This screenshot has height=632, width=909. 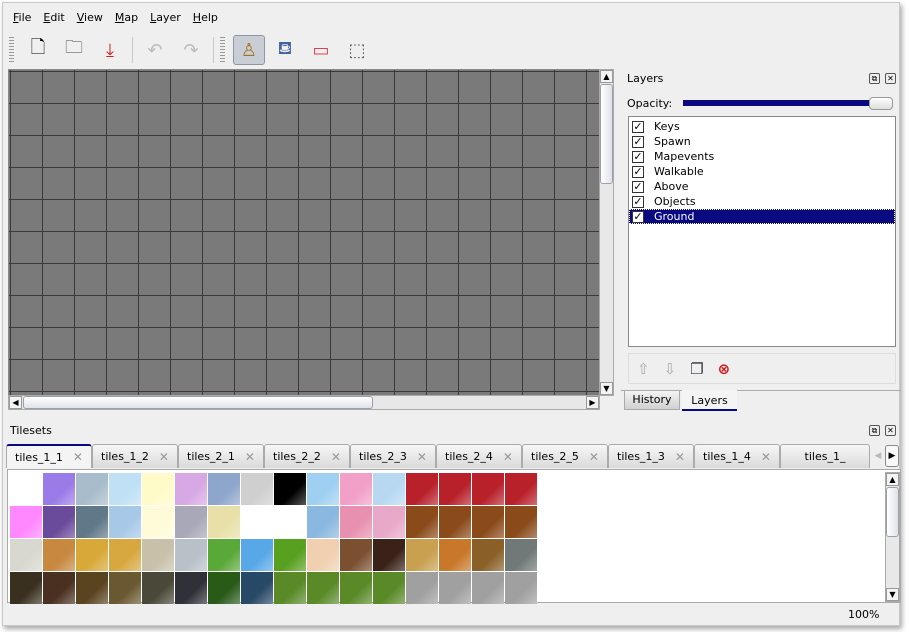 I want to click on rect-select-icon: ⬚, so click(x=357, y=50).